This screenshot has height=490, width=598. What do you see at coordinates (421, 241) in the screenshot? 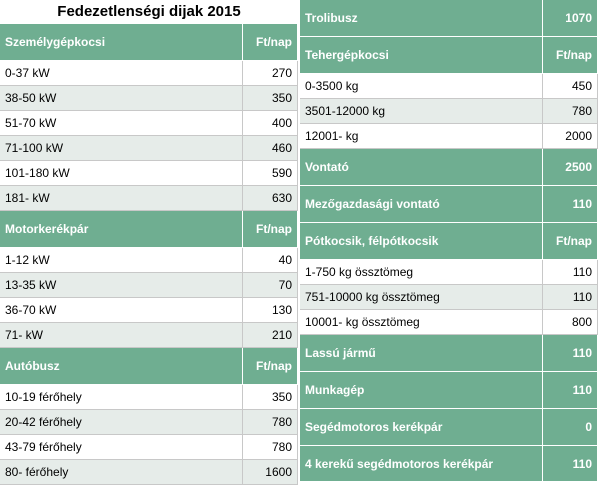
I see `section-title: Pótkocsik, félpótkocsik` at bounding box center [421, 241].